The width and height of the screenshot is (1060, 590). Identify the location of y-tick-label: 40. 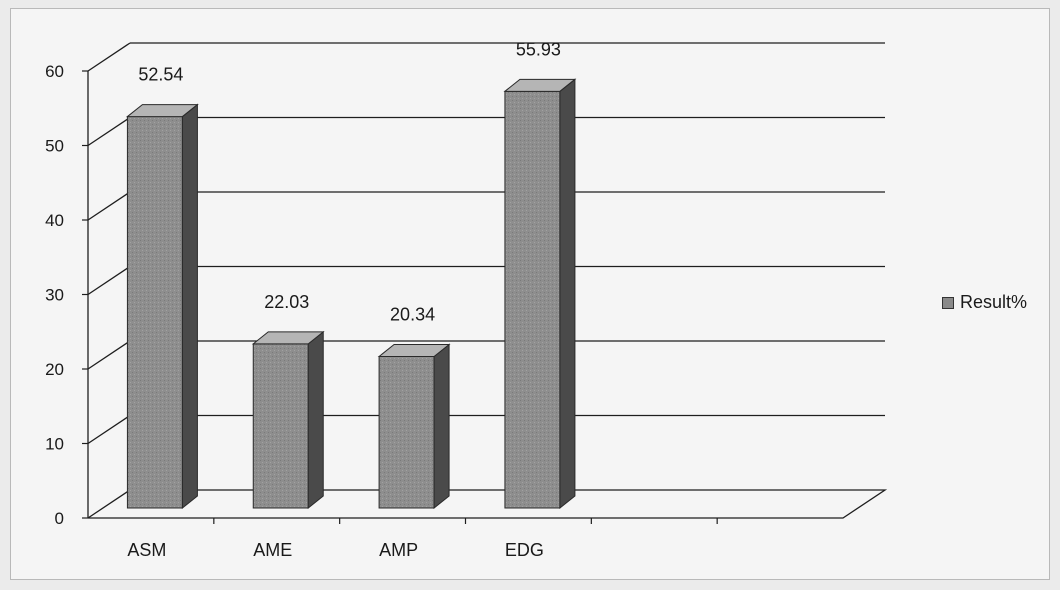
(54, 220).